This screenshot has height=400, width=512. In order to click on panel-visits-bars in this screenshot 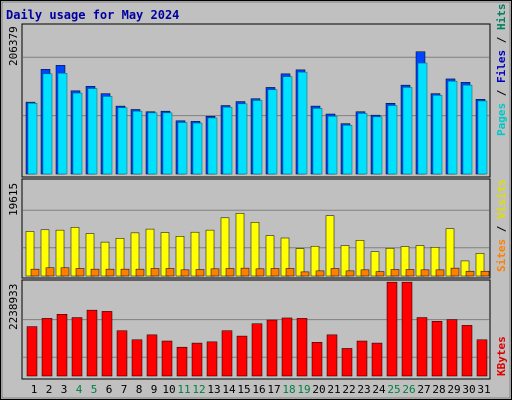, I will do `click(257, 245)`.